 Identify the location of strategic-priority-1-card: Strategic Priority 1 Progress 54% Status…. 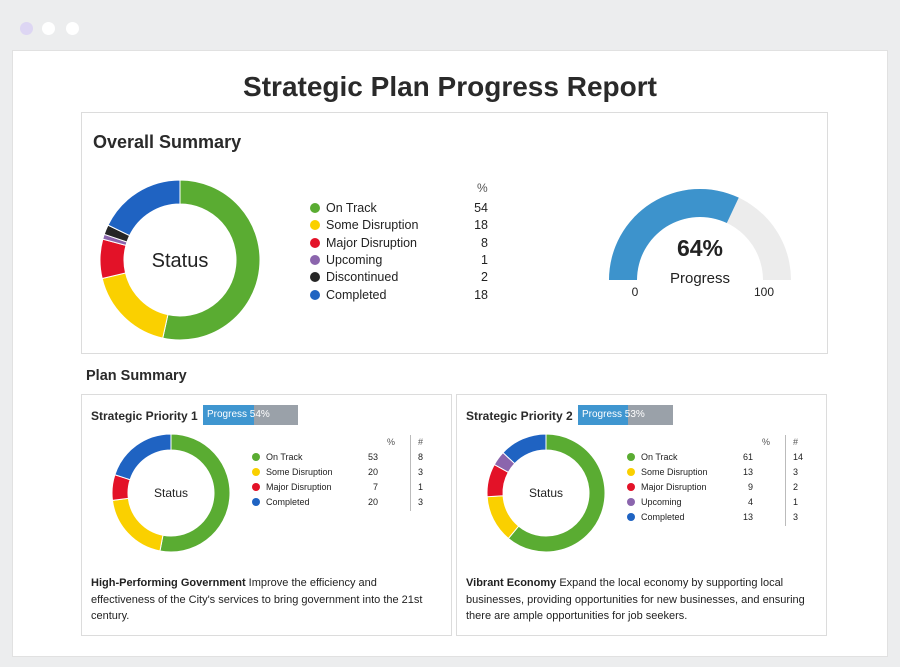
(266, 515).